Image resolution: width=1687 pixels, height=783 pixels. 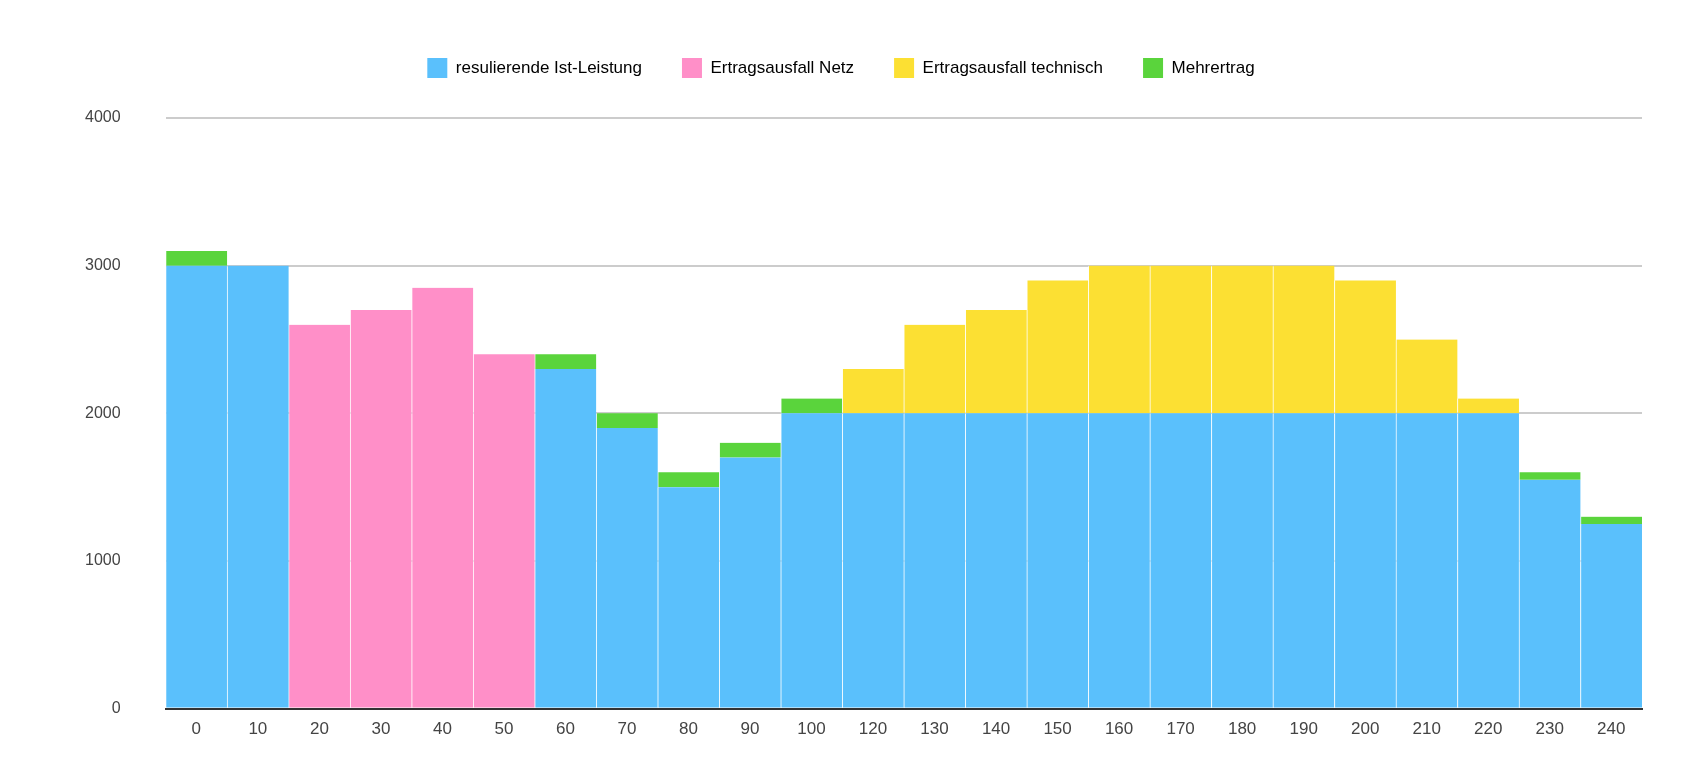 I want to click on x-tick-label: 240, so click(x=1611, y=729).